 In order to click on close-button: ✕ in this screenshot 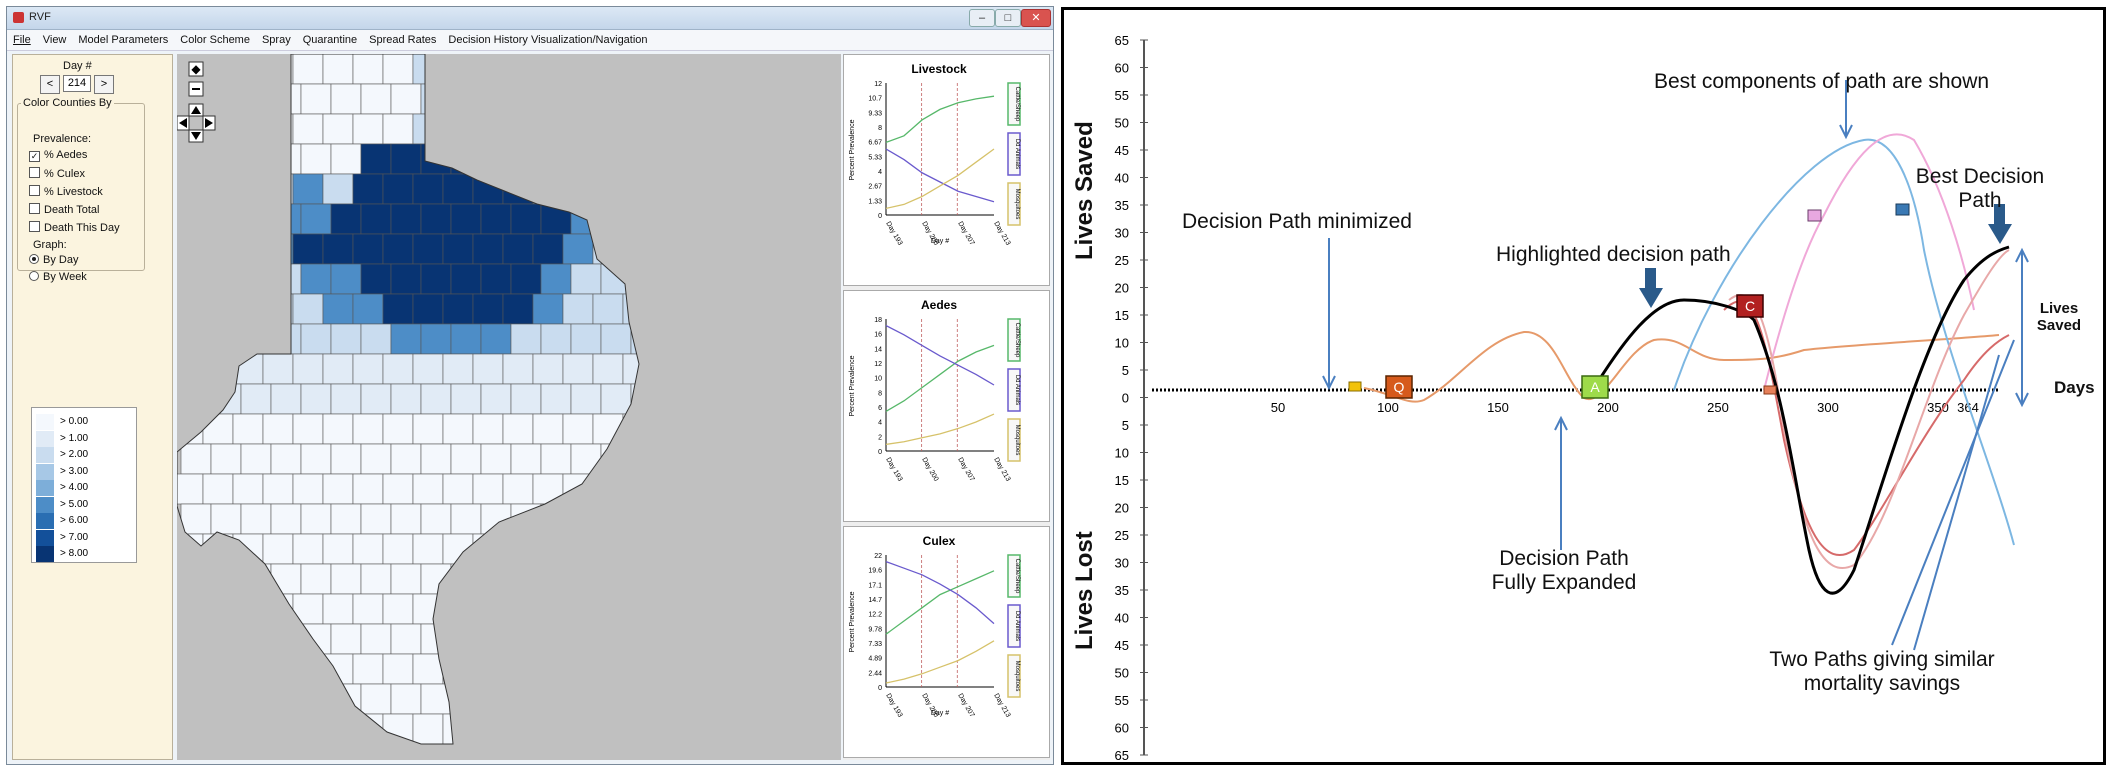, I will do `click(1036, 18)`.